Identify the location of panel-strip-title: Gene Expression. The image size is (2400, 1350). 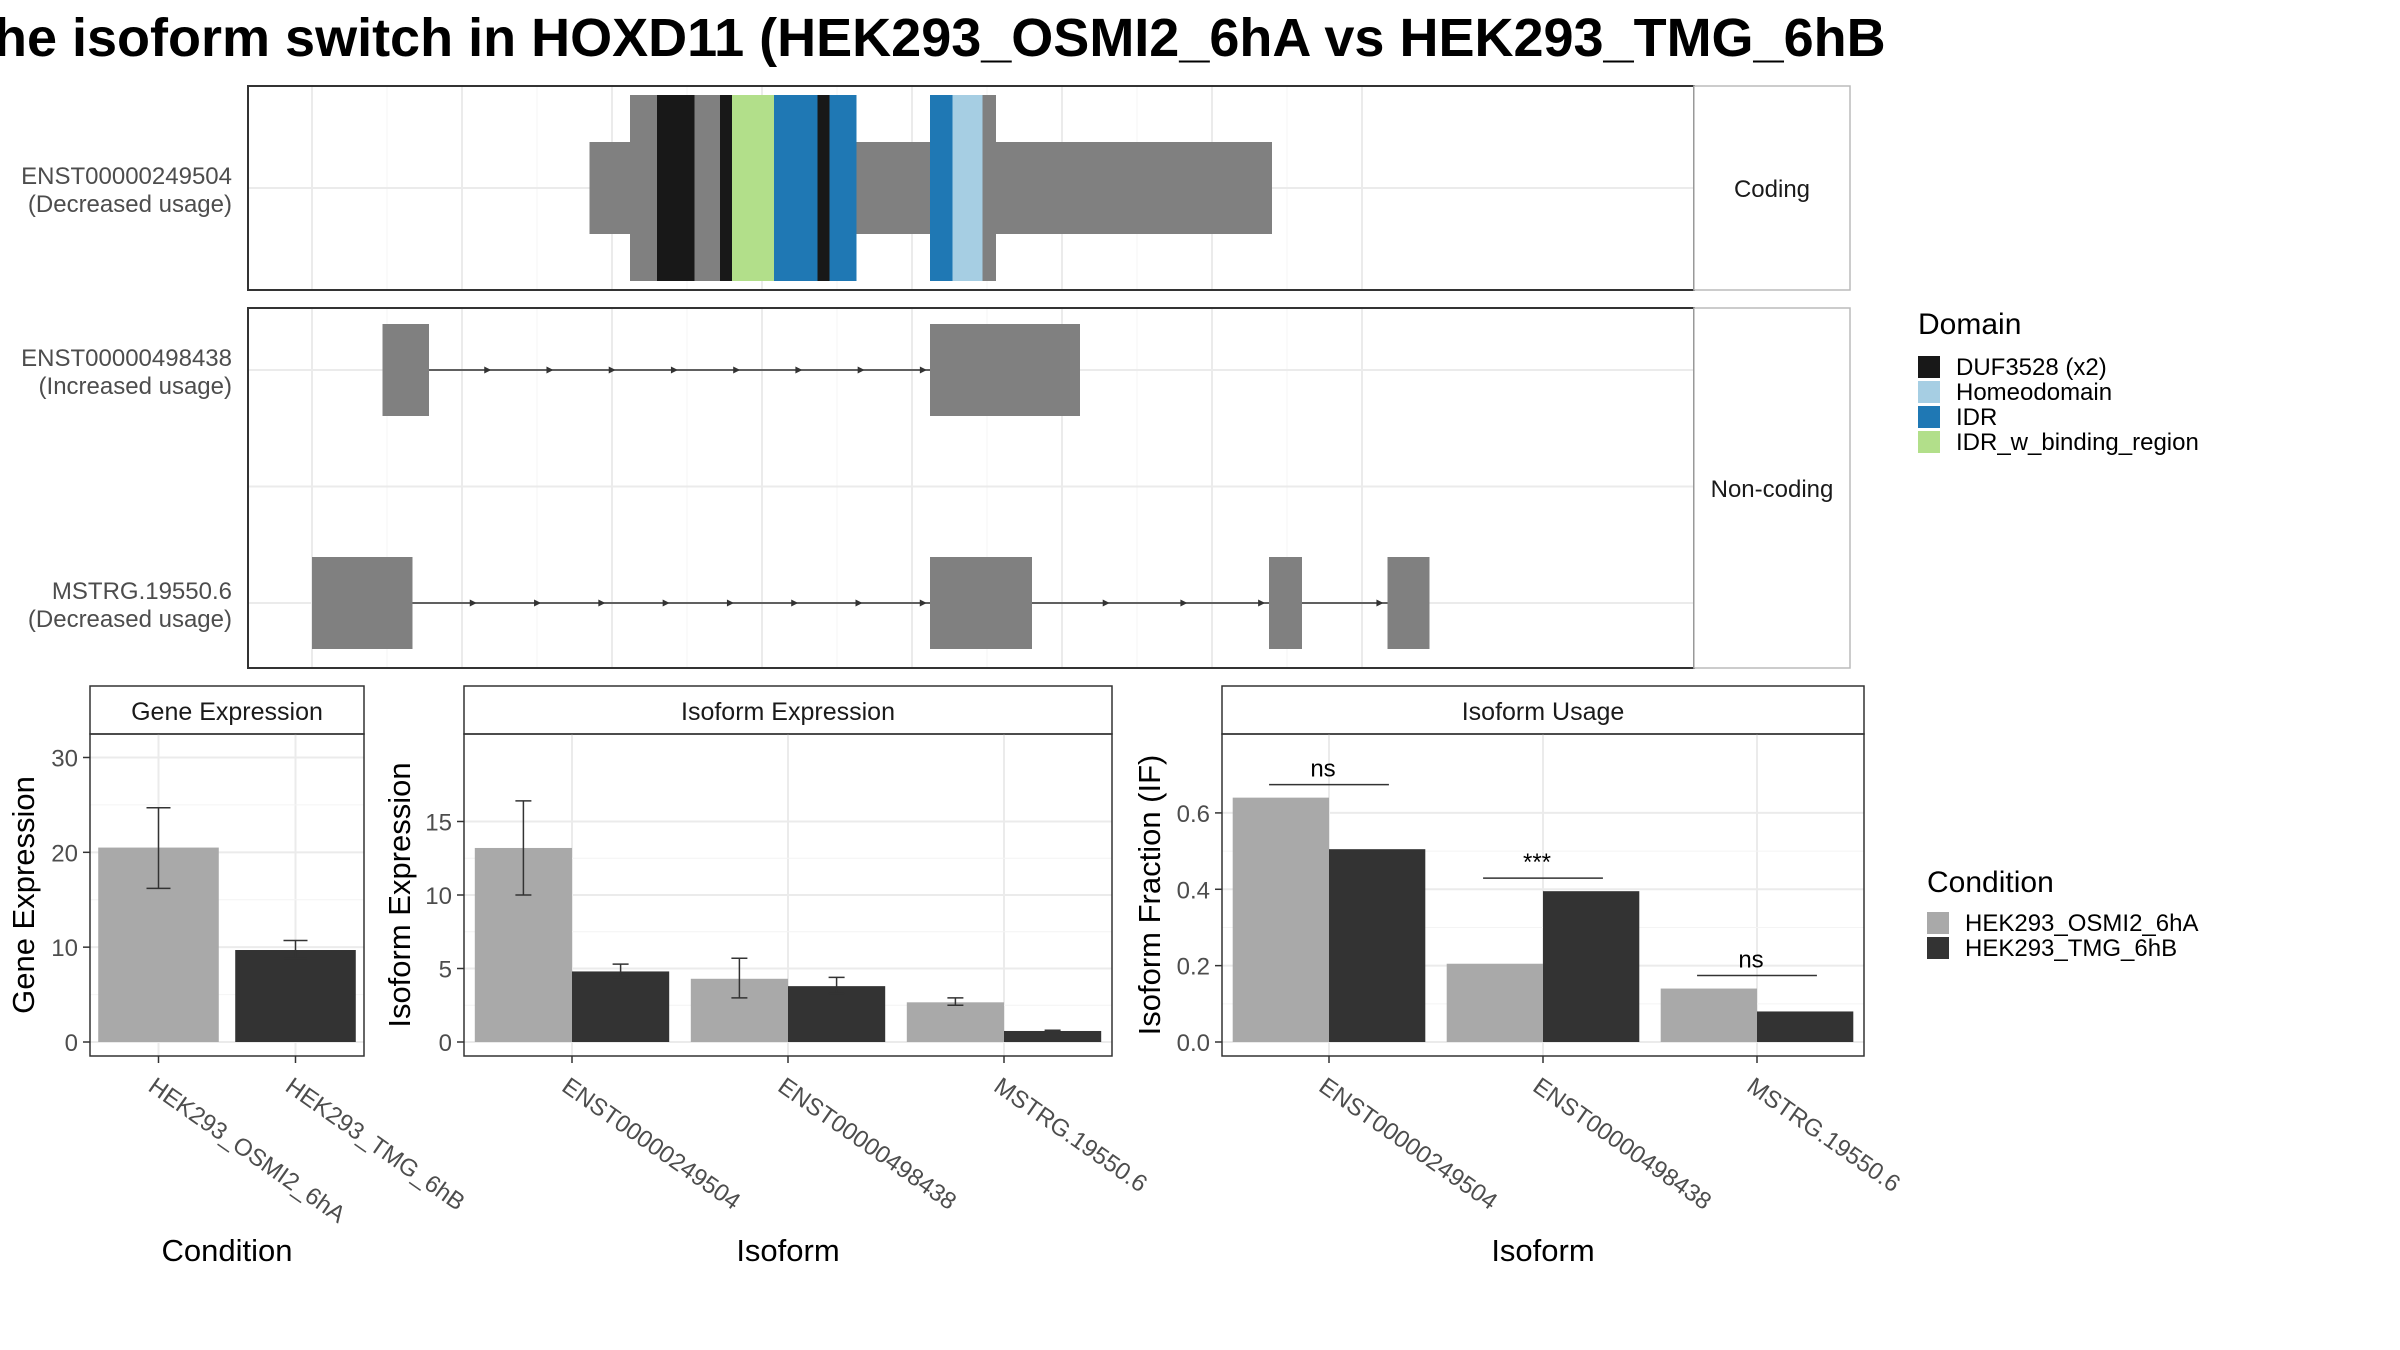
(227, 712).